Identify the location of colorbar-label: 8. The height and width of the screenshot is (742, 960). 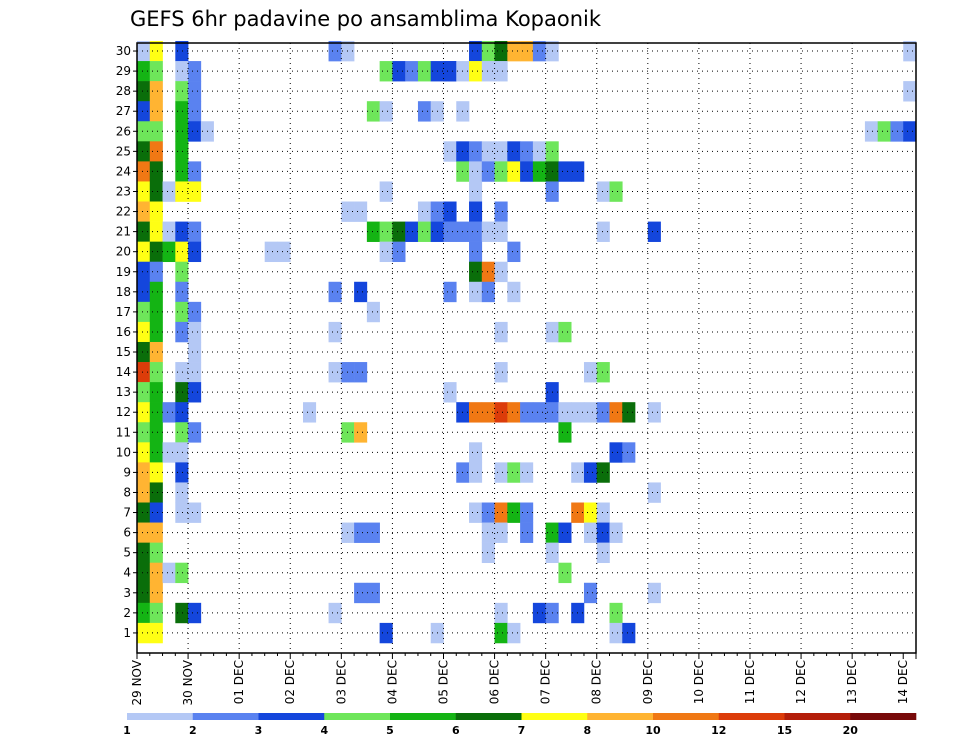
(587, 730).